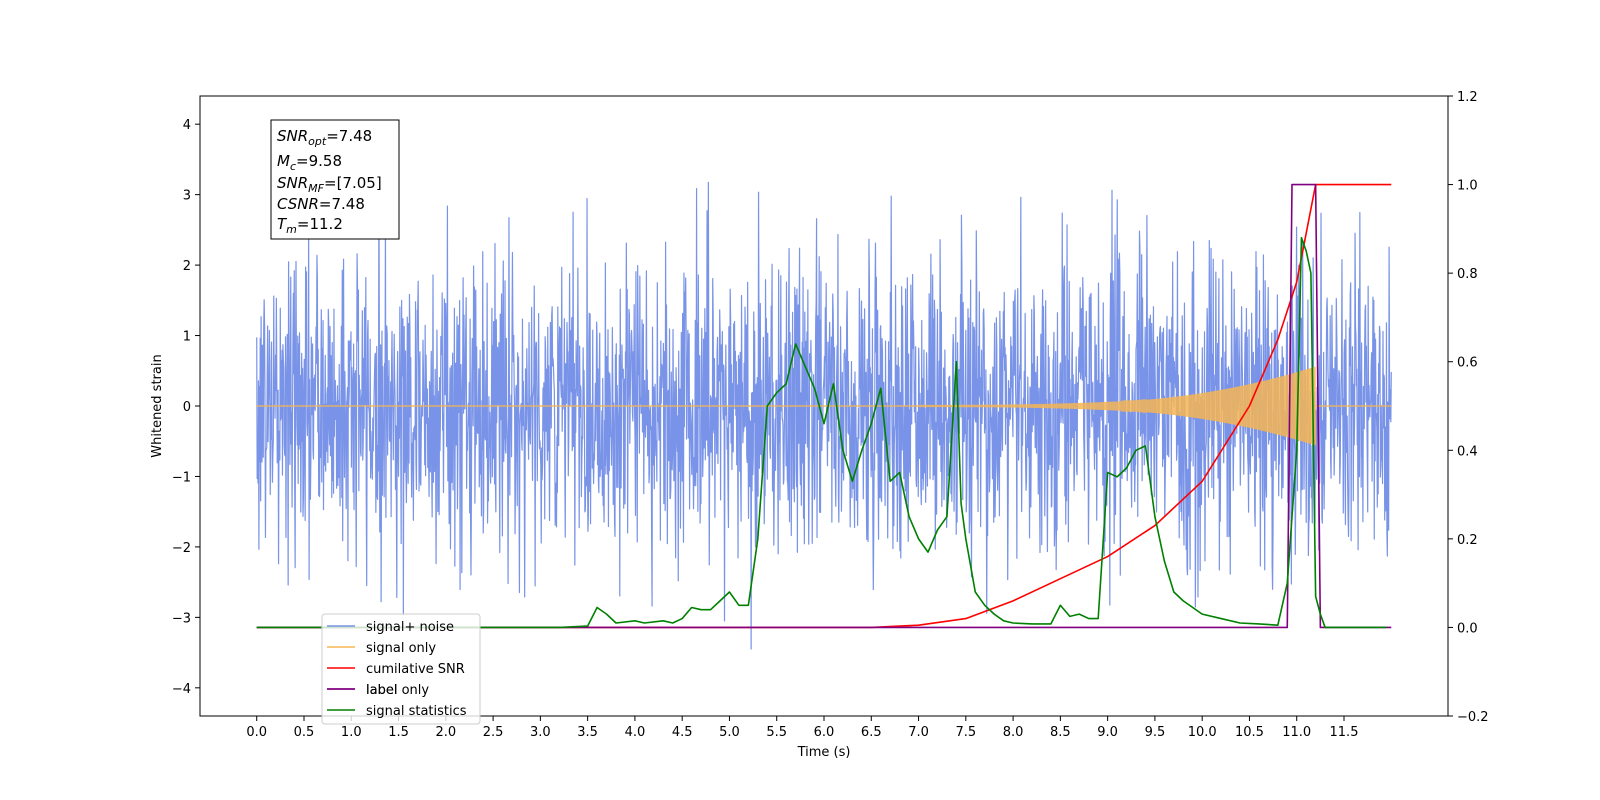 This screenshot has height=800, width=1600. Describe the element at coordinates (1155, 732) in the screenshot. I see `x-tick-label: 9.5` at that location.